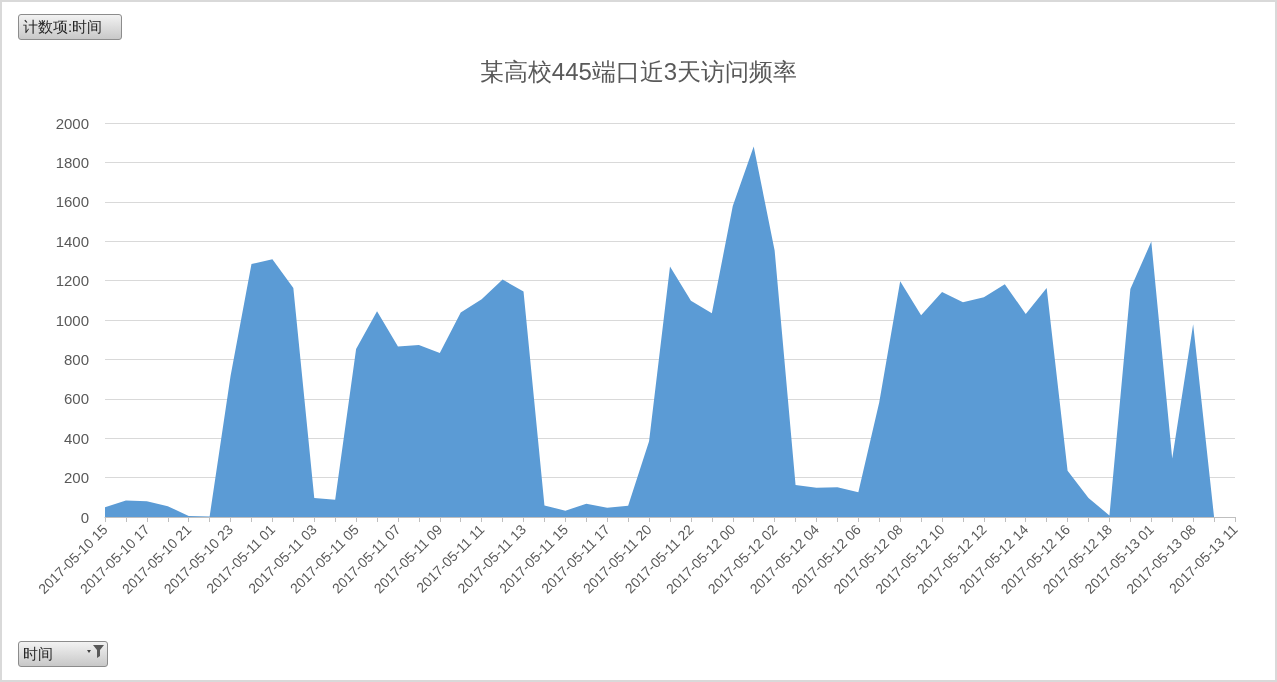 The width and height of the screenshot is (1277, 682). Describe the element at coordinates (76, 438) in the screenshot. I see `y-tick-label: 400` at that location.